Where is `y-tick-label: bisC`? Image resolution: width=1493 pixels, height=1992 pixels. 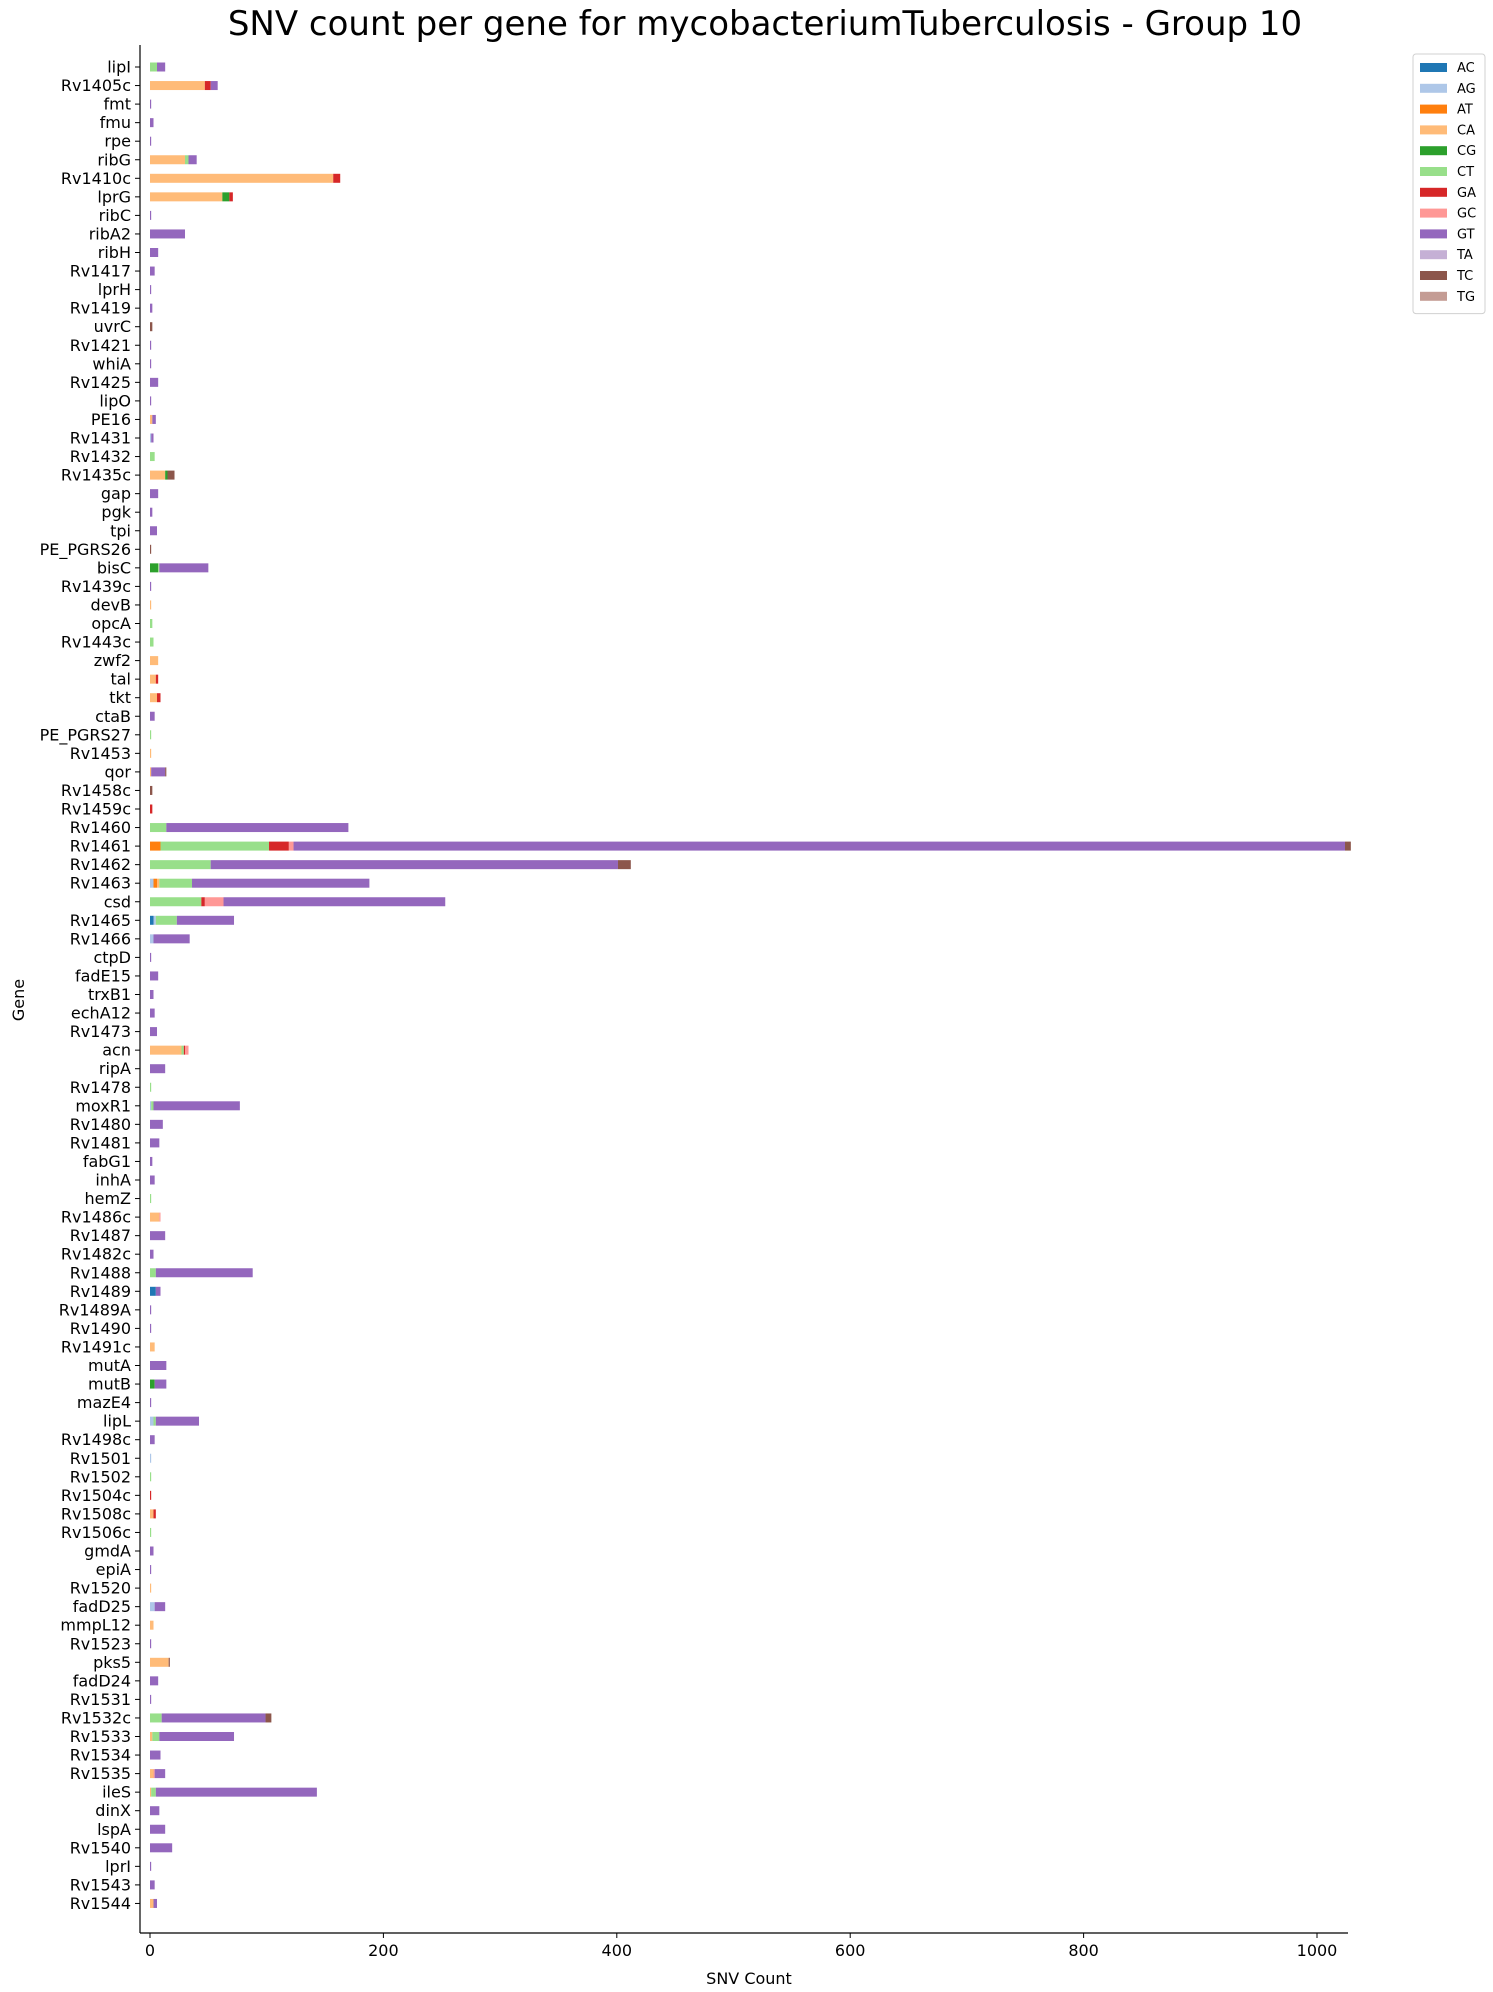 y-tick-label: bisC is located at coordinates (114, 567).